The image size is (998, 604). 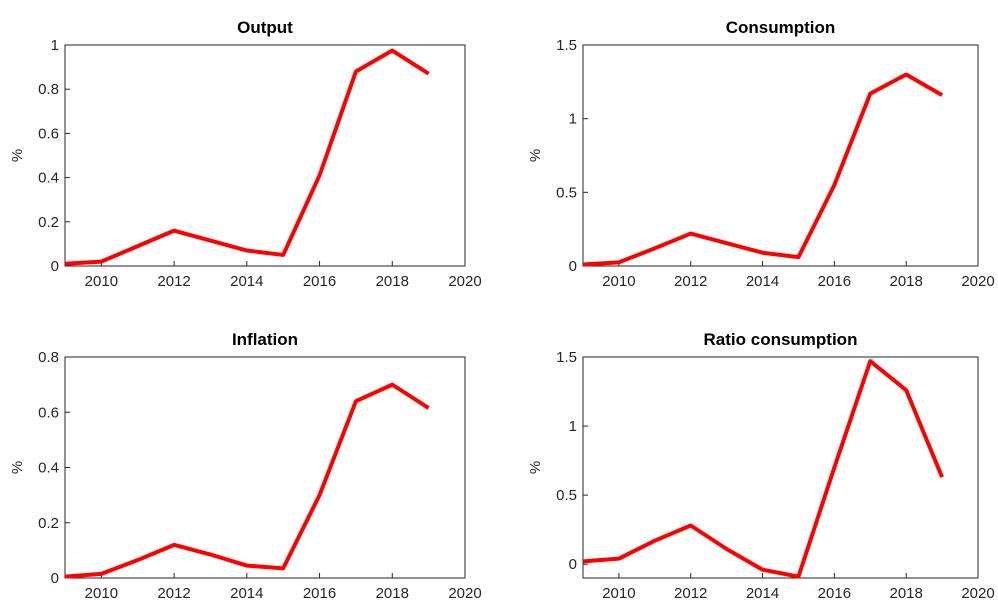 What do you see at coordinates (265, 27) in the screenshot?
I see `subplot-title: Output` at bounding box center [265, 27].